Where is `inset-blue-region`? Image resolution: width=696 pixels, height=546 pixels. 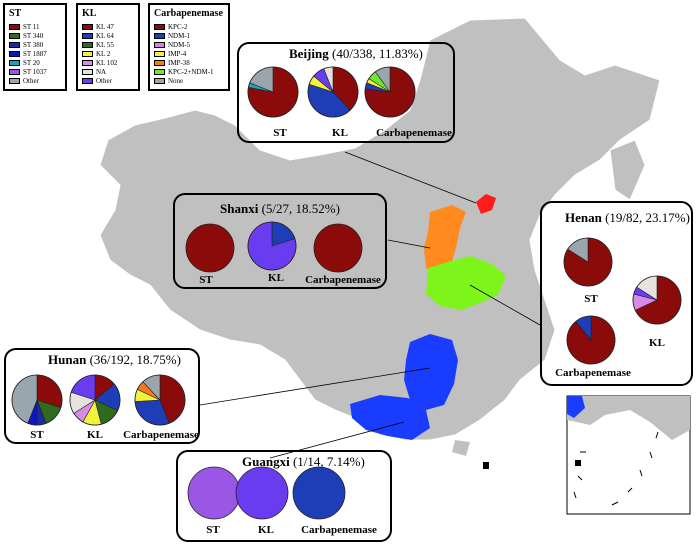
inset-blue-region is located at coordinates (576, 407).